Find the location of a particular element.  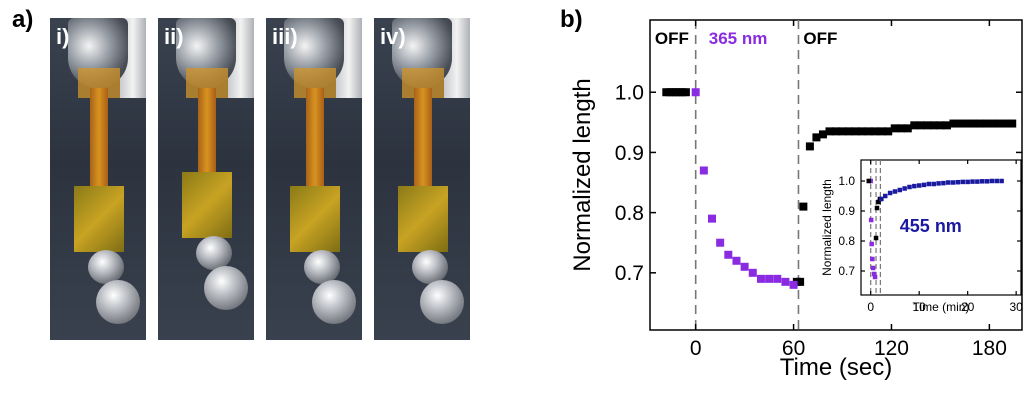

photo-i: i) is located at coordinates (98, 179).